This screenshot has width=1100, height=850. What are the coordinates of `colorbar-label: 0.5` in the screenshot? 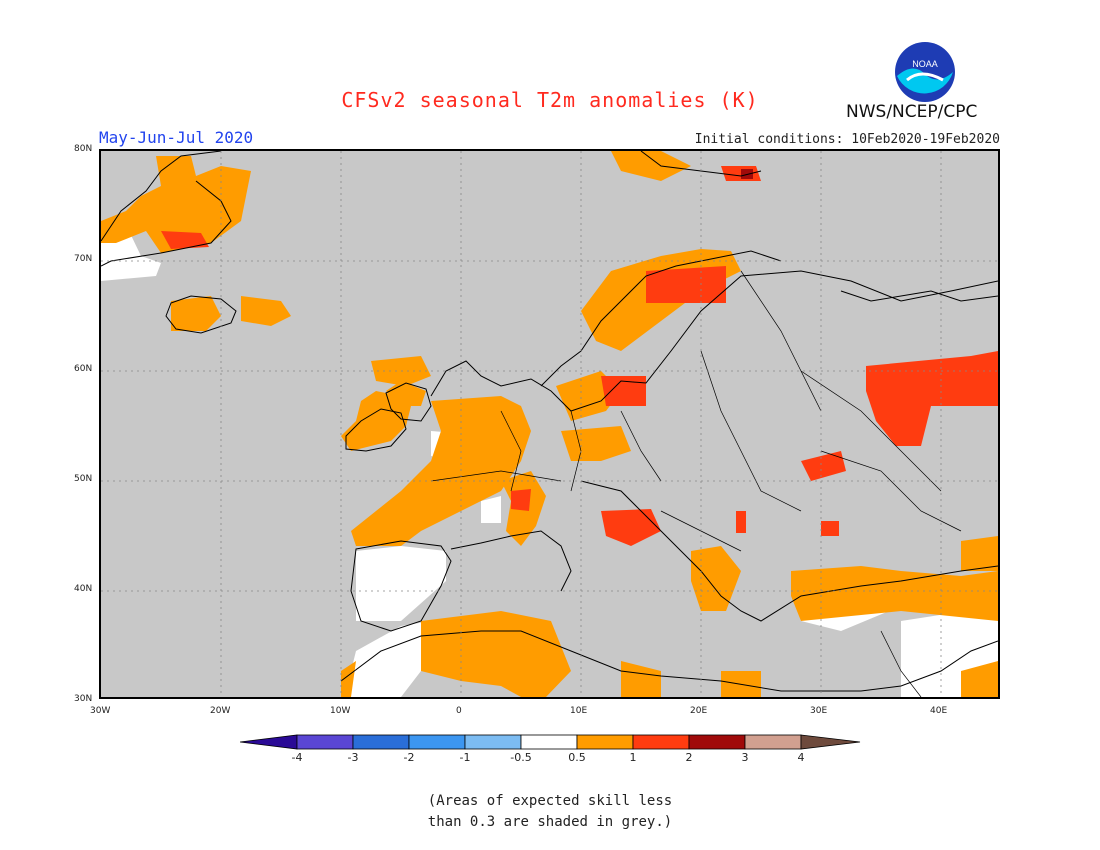 It's located at (577, 757).